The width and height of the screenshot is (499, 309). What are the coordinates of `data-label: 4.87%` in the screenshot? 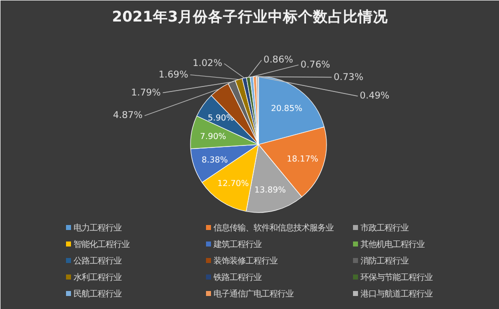 It's located at (127, 116).